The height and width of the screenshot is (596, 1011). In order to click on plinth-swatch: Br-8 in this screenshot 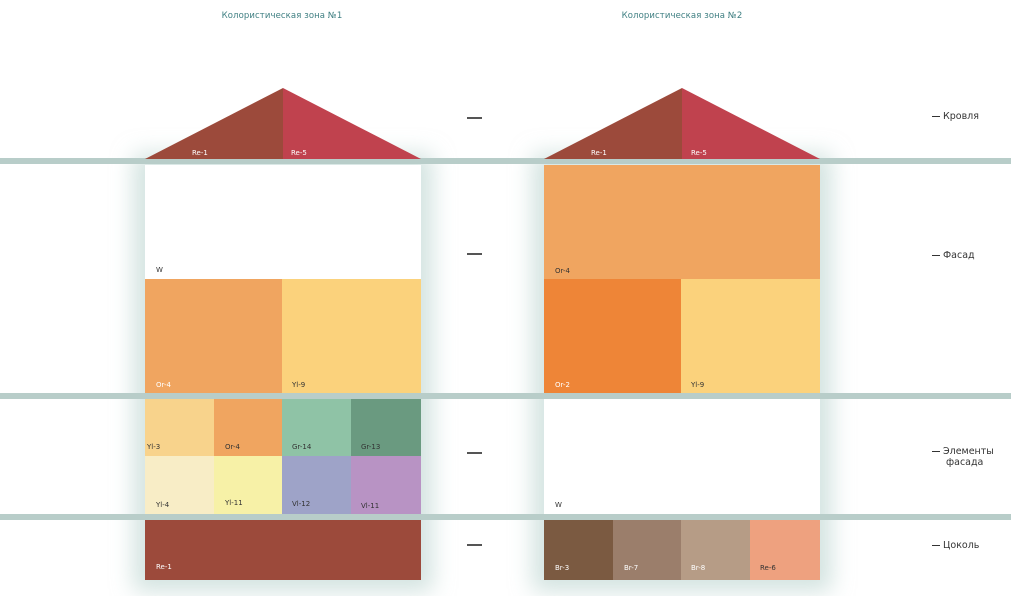, I will do `click(715, 550)`.